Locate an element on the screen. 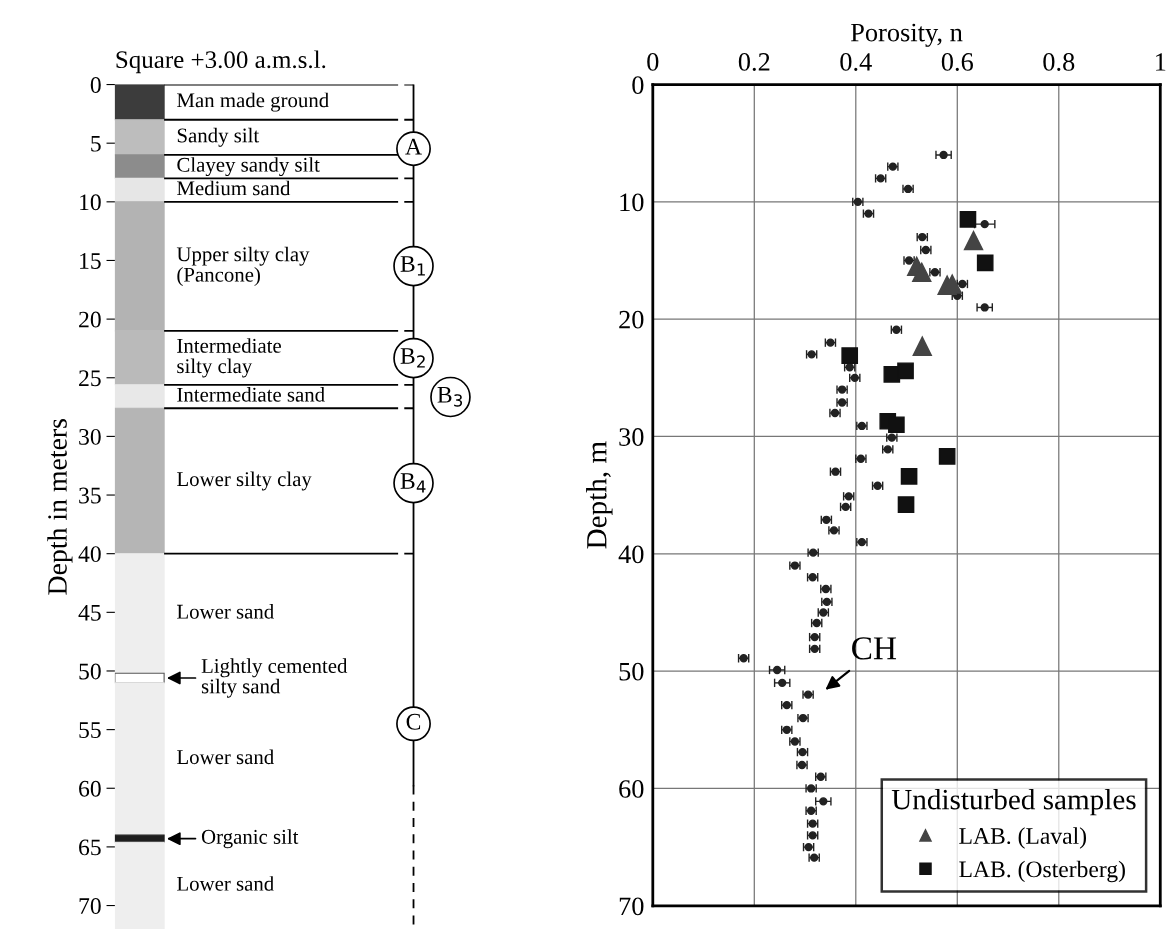 The width and height of the screenshot is (1172, 929). x-tick-label: 0 is located at coordinates (653, 62).